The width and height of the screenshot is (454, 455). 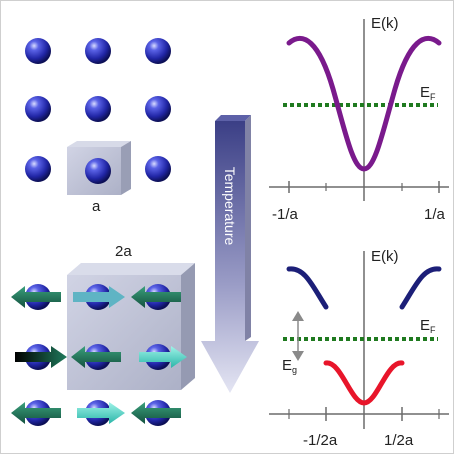 What do you see at coordinates (230, 254) in the screenshot?
I see `temperature-arrow` at bounding box center [230, 254].